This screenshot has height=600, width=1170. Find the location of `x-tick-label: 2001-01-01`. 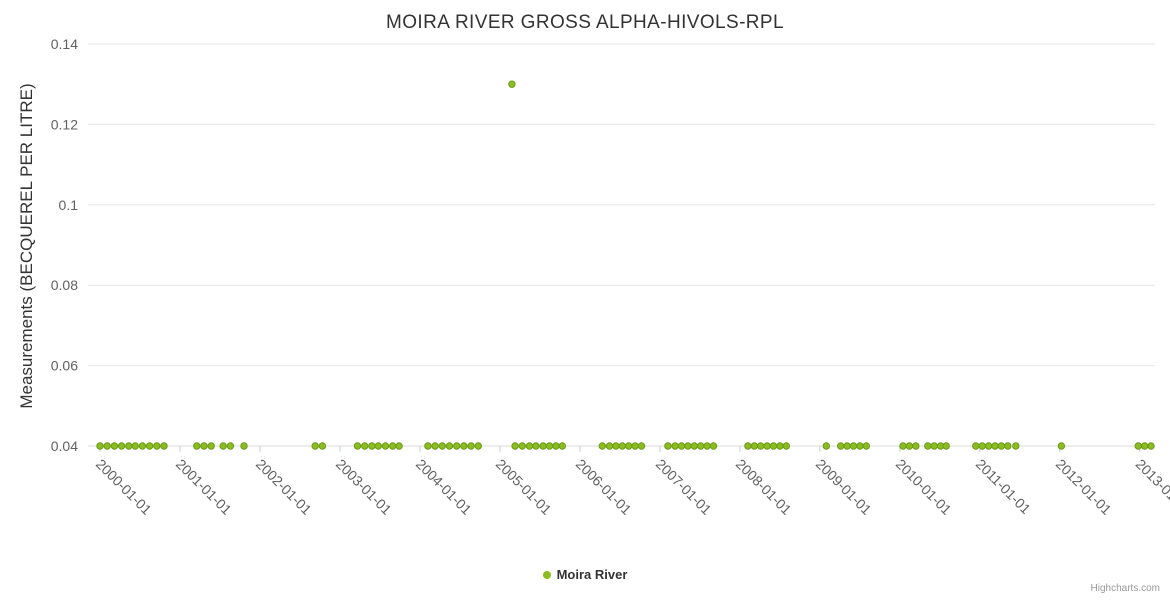

x-tick-label: 2001-01-01 is located at coordinates (204, 487).